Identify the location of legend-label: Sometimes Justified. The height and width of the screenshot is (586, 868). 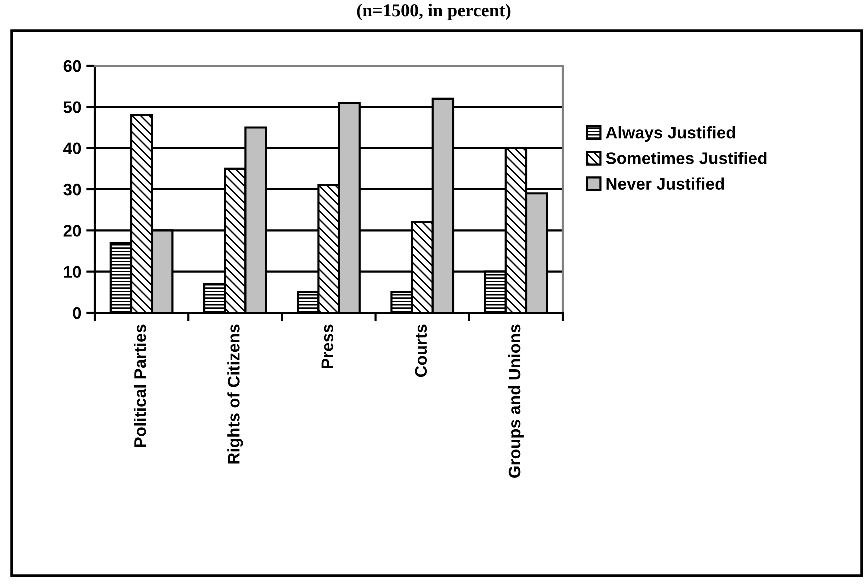
(686, 158).